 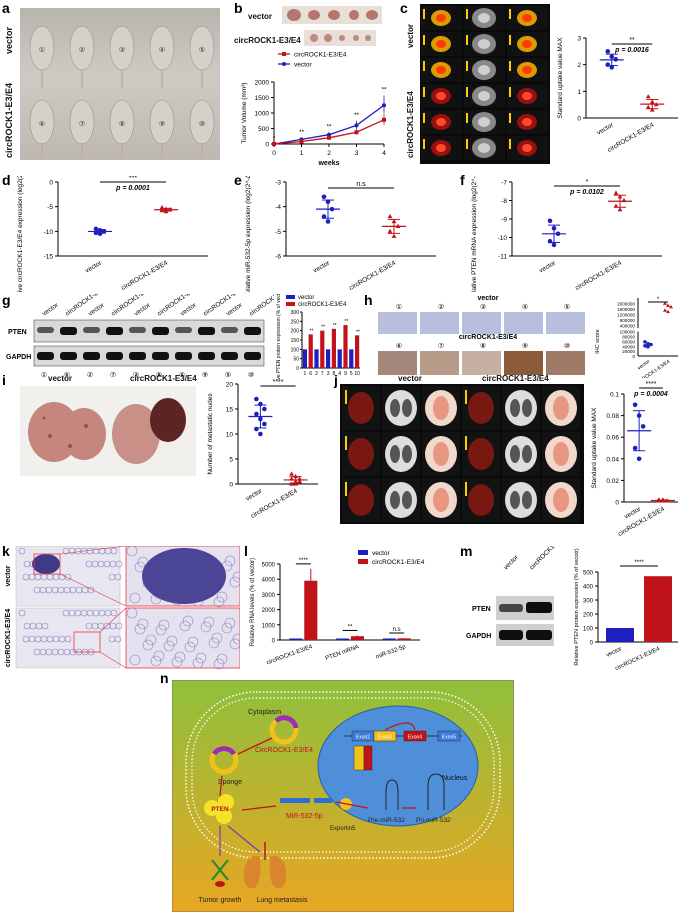 What do you see at coordinates (628, 351) in the screenshot?
I see `y-tick-label: 20000` at bounding box center [628, 351].